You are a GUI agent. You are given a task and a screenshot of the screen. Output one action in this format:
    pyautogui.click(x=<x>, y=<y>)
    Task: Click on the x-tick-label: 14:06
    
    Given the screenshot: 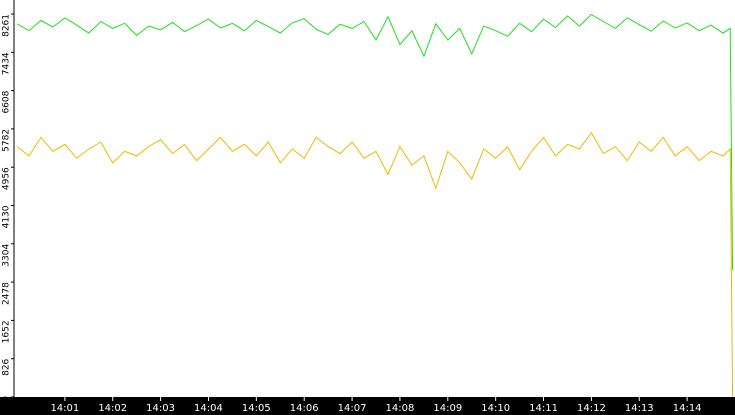 What is the action you would take?
    pyautogui.click(x=304, y=408)
    